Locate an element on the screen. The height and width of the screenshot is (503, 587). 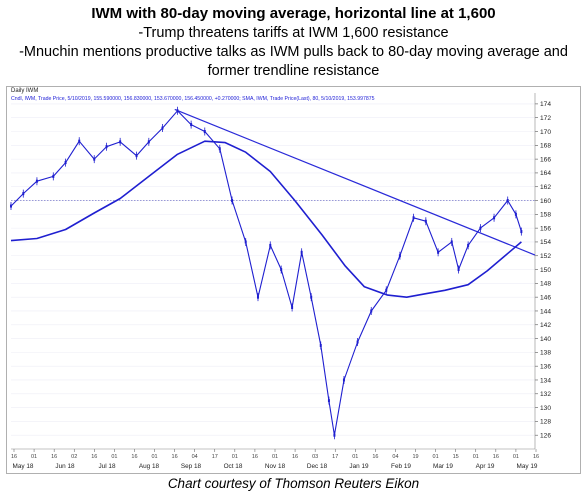
x-month-label: May 18 is located at coordinates (23, 466).